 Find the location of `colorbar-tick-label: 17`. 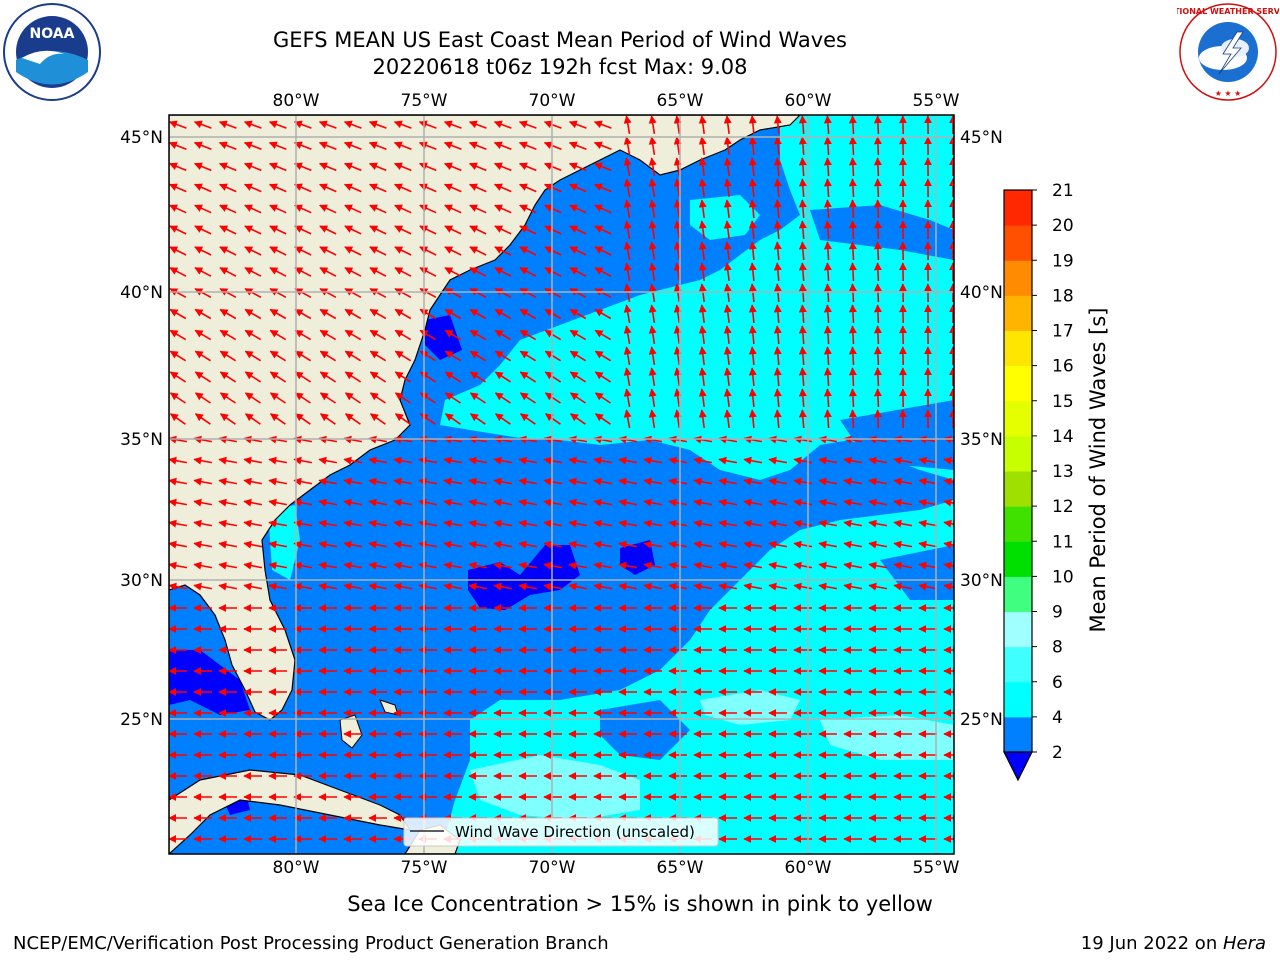

colorbar-tick-label: 17 is located at coordinates (1063, 332).